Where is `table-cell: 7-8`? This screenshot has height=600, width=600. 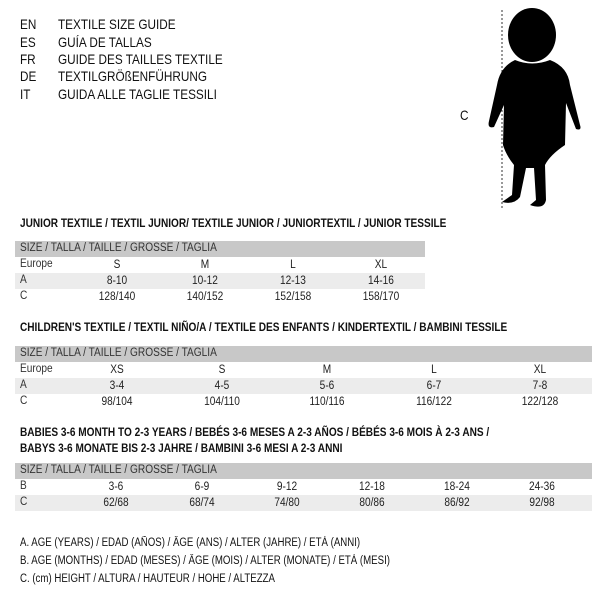
table-cell: 7-8 is located at coordinates (540, 386).